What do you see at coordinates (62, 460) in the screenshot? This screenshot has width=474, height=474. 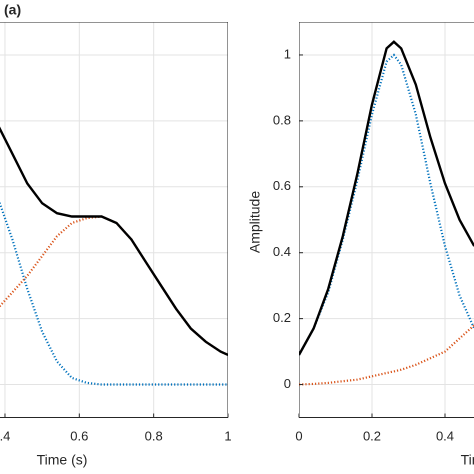 I see `x-axis-label: Time (s)` at bounding box center [62, 460].